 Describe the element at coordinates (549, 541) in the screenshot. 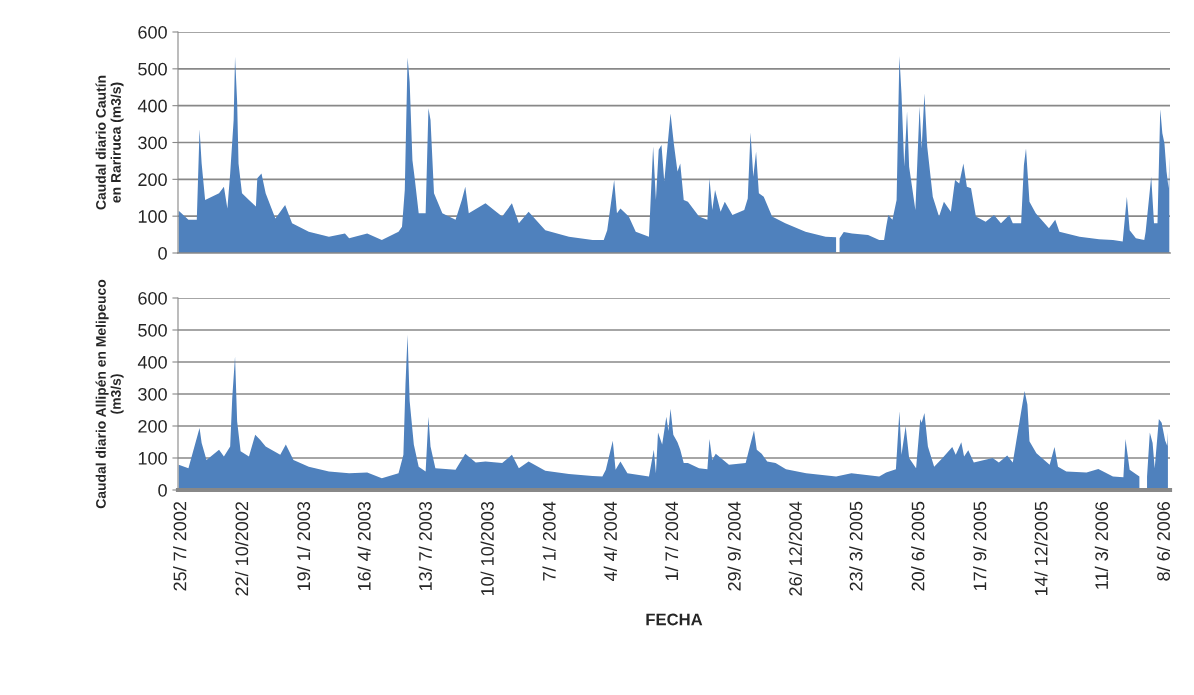

I see `x-tick-label: 7/ 1/ 2004` at that location.